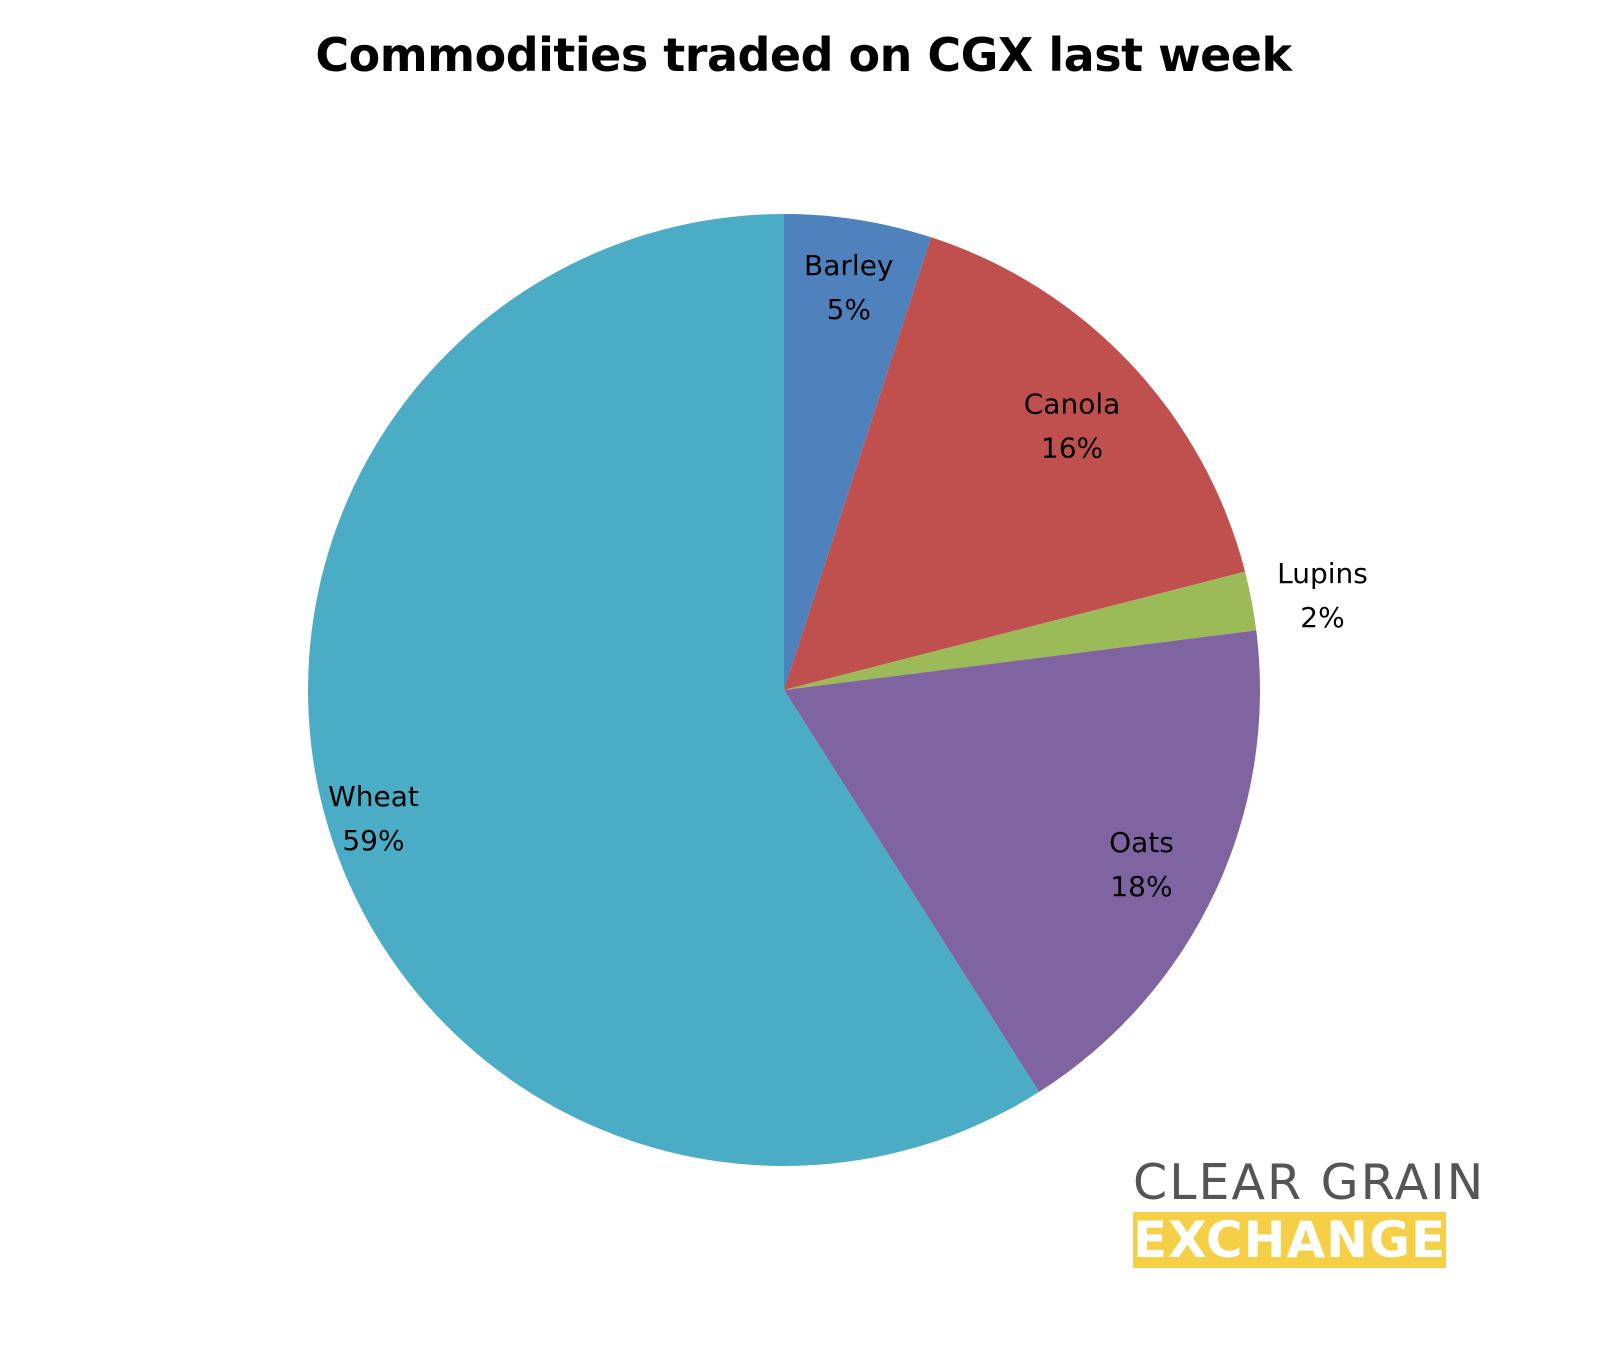  What do you see at coordinates (373, 796) in the screenshot?
I see `slice-name-label: Wheat` at bounding box center [373, 796].